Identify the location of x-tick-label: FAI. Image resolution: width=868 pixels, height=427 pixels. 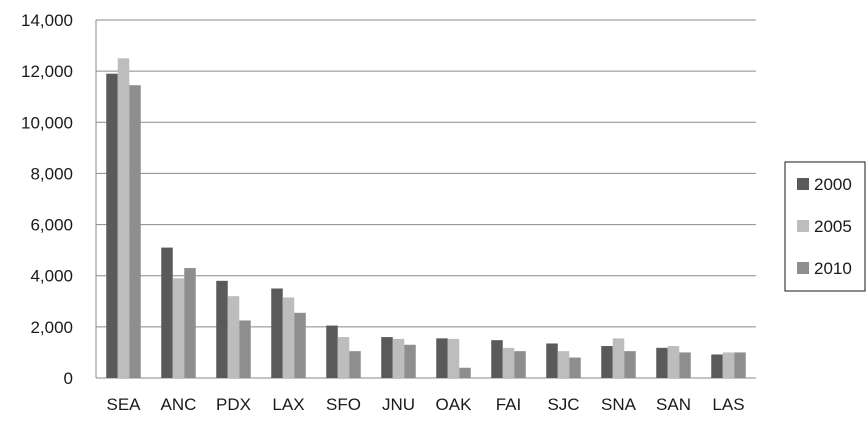
(509, 404).